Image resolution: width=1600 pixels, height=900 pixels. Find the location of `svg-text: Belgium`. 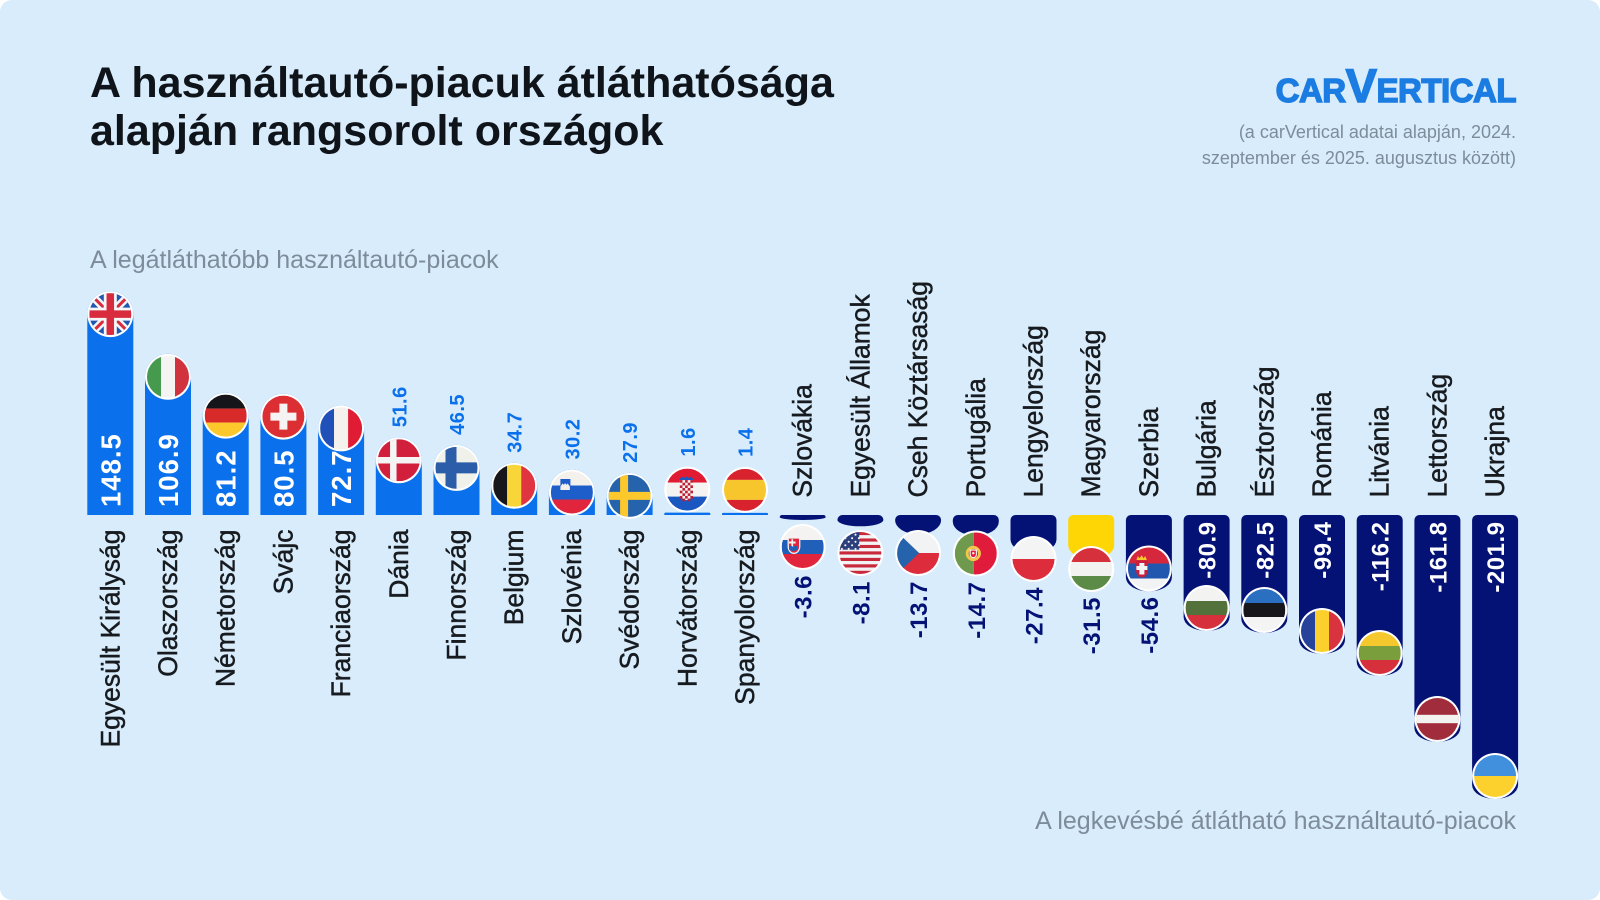

svg-text: Belgium is located at coordinates (514, 578).